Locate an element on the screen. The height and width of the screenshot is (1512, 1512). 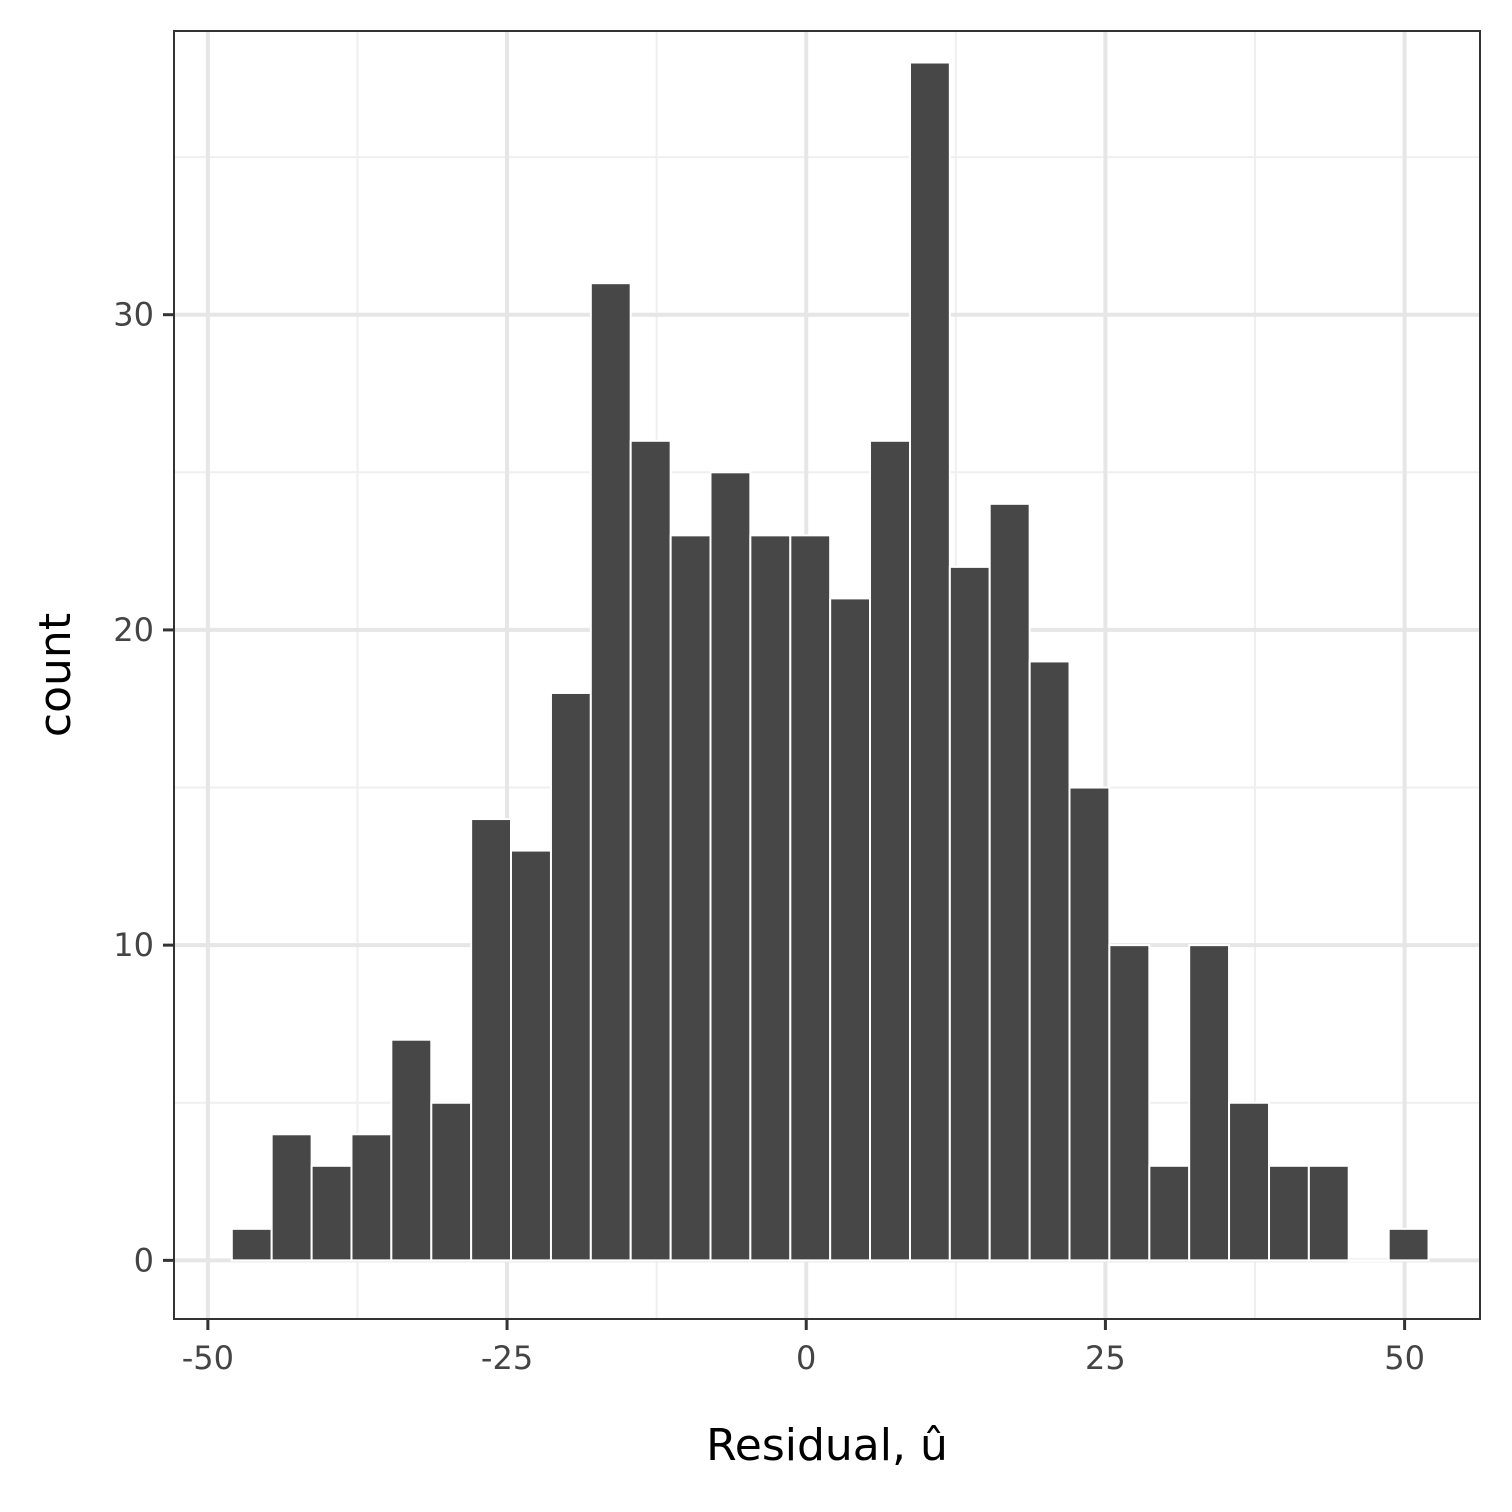
x-tick-label: -50 is located at coordinates (208, 1358).